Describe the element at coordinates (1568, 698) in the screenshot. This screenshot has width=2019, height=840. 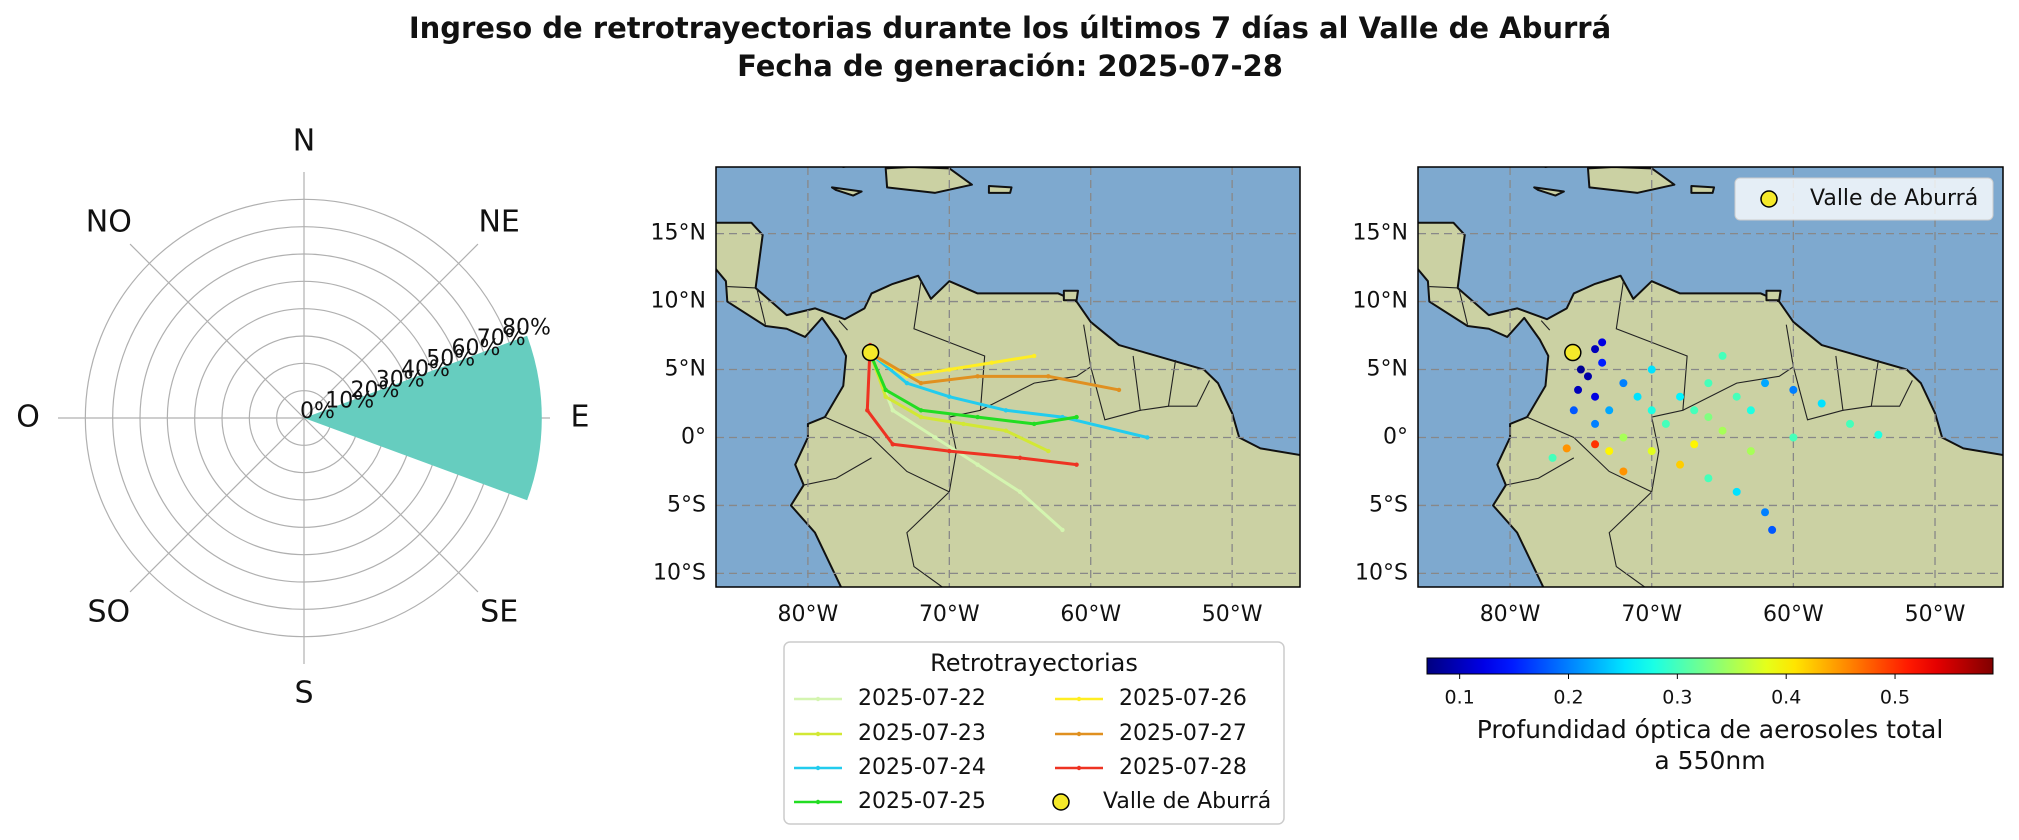
I see `colorbar-tick-label: 0.2` at that location.